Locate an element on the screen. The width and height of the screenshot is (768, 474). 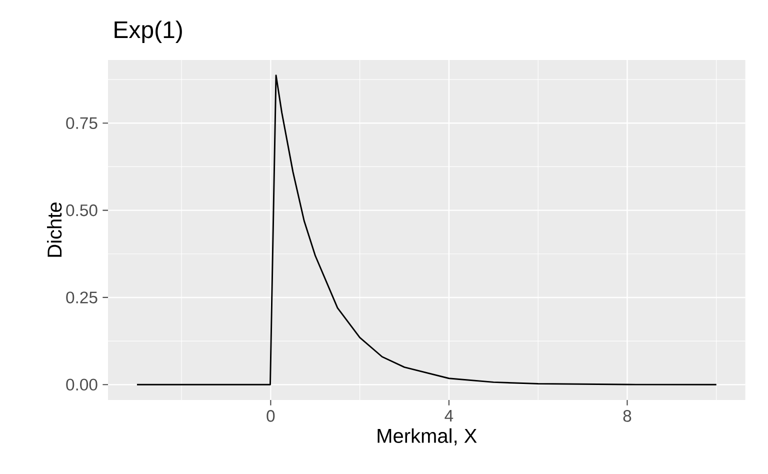
y-axis-title: Dichte is located at coordinates (54, 229).